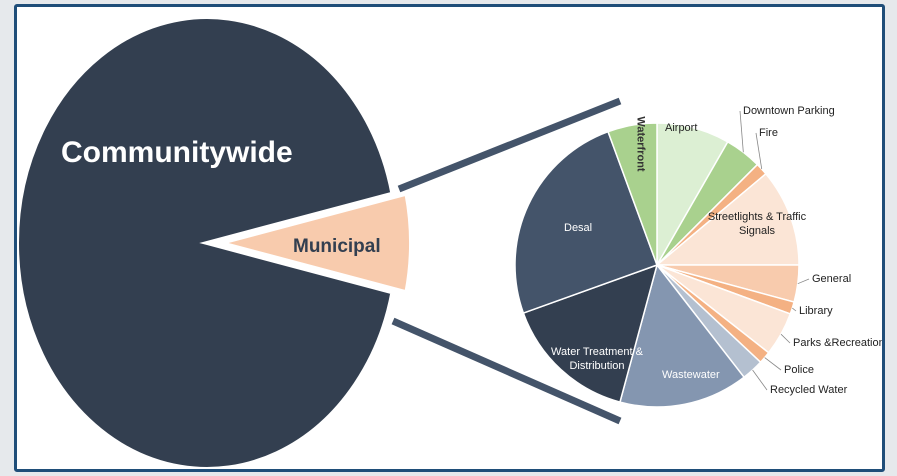 This screenshot has width=897, height=476. What do you see at coordinates (789, 111) in the screenshot?
I see `slice-label: Downtown Parking` at bounding box center [789, 111].